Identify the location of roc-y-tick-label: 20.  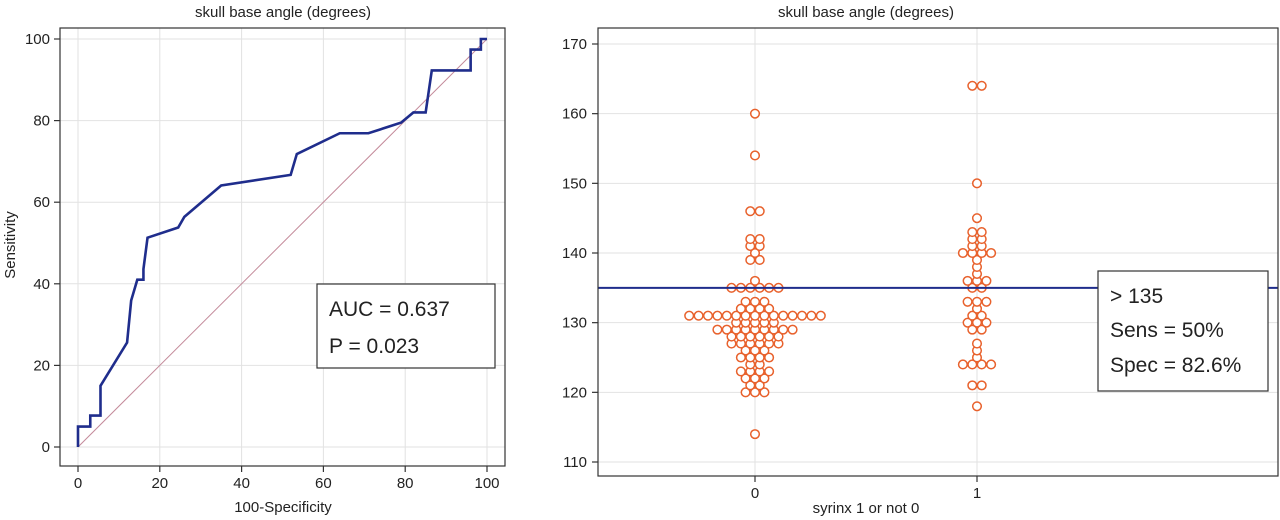
(41, 365).